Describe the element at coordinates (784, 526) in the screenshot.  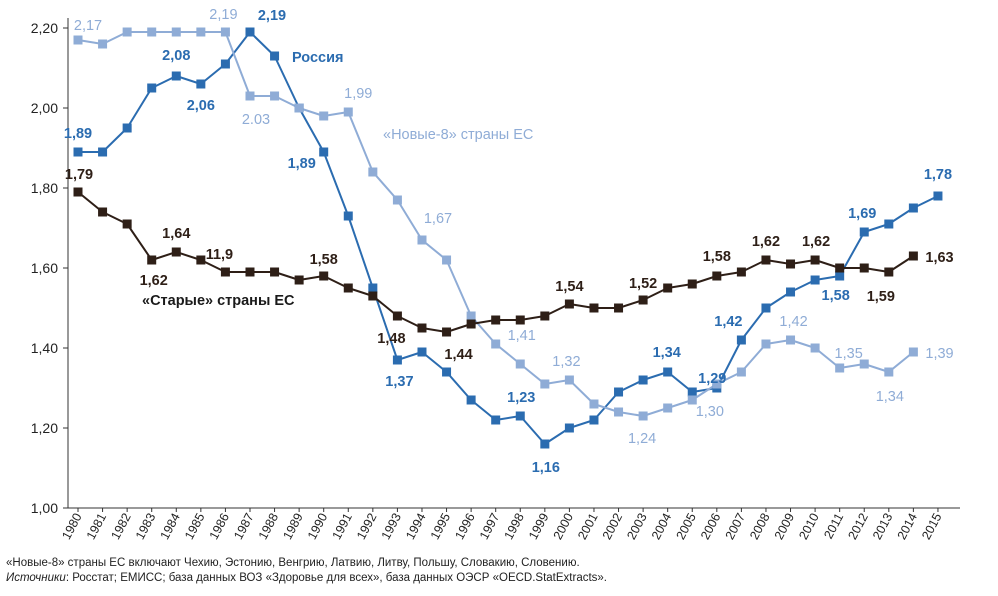
I see `x-tick-label: 2009` at that location.